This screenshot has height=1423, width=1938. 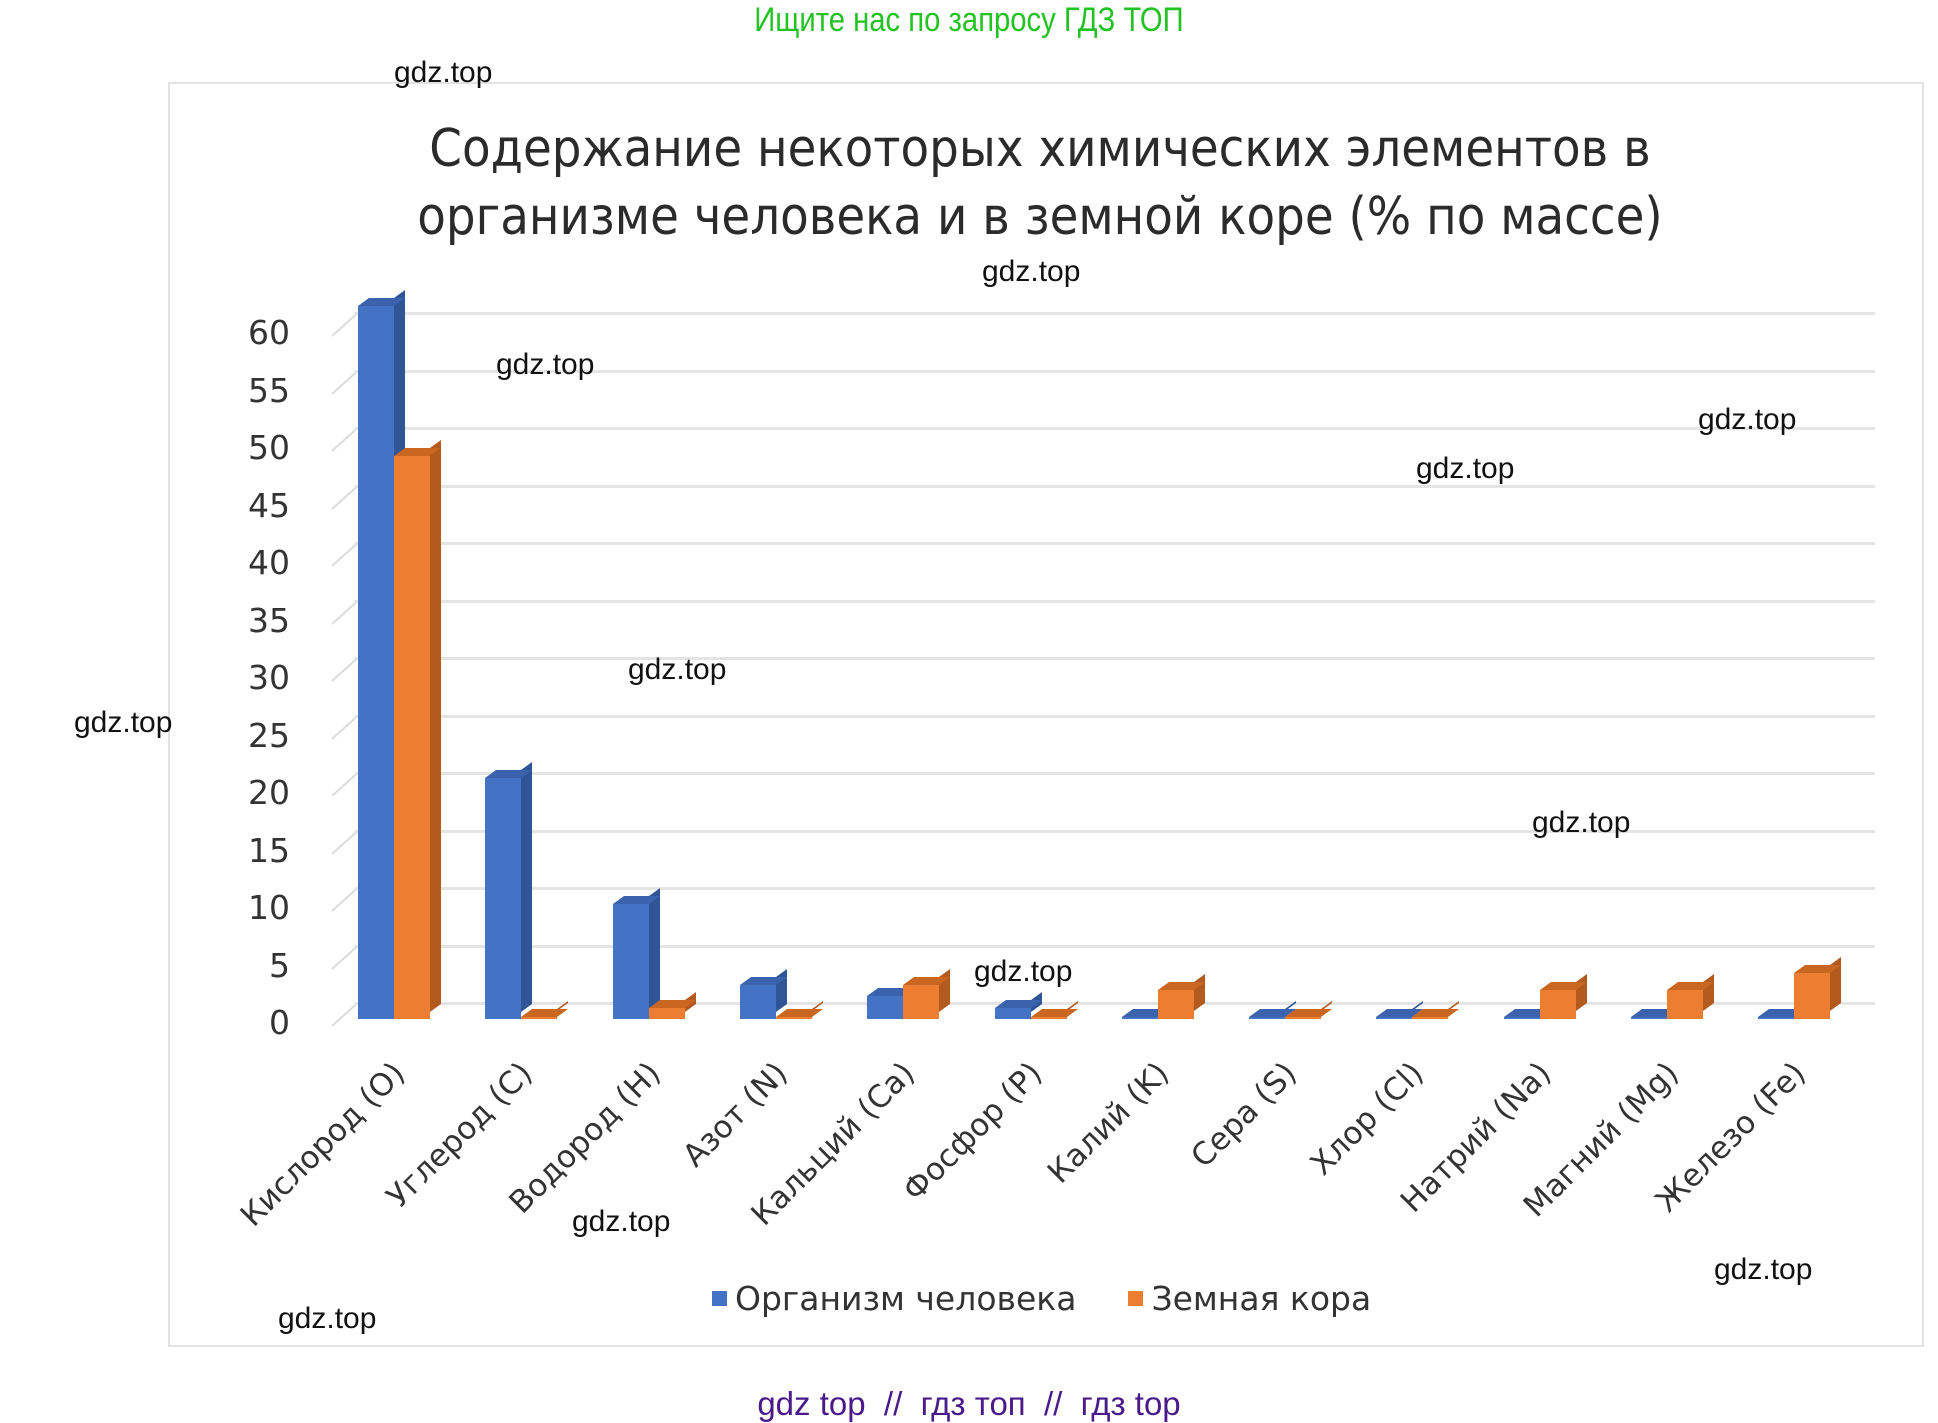 I want to click on y-tick-label: 50, so click(x=269, y=447).